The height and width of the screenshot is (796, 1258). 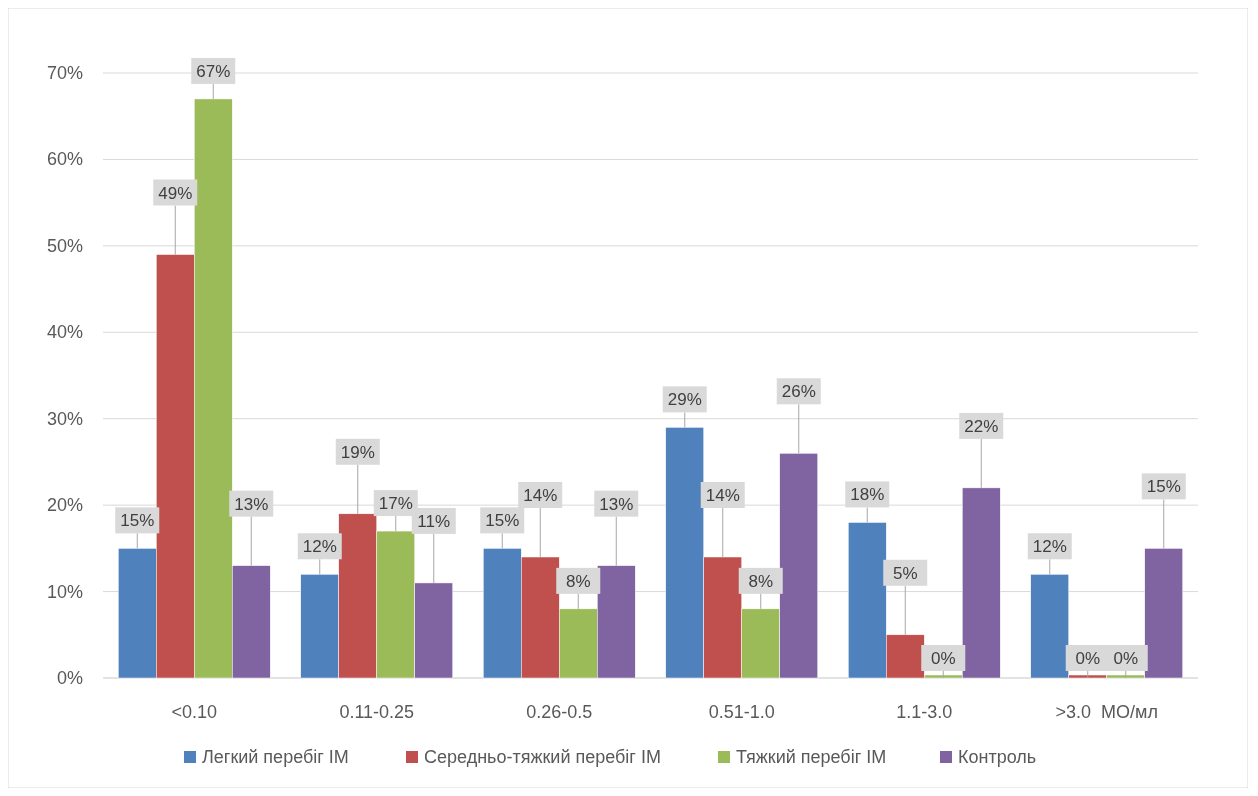 What do you see at coordinates (924, 712) in the screenshot?
I see `x-tick-label: 1.1-3.0` at bounding box center [924, 712].